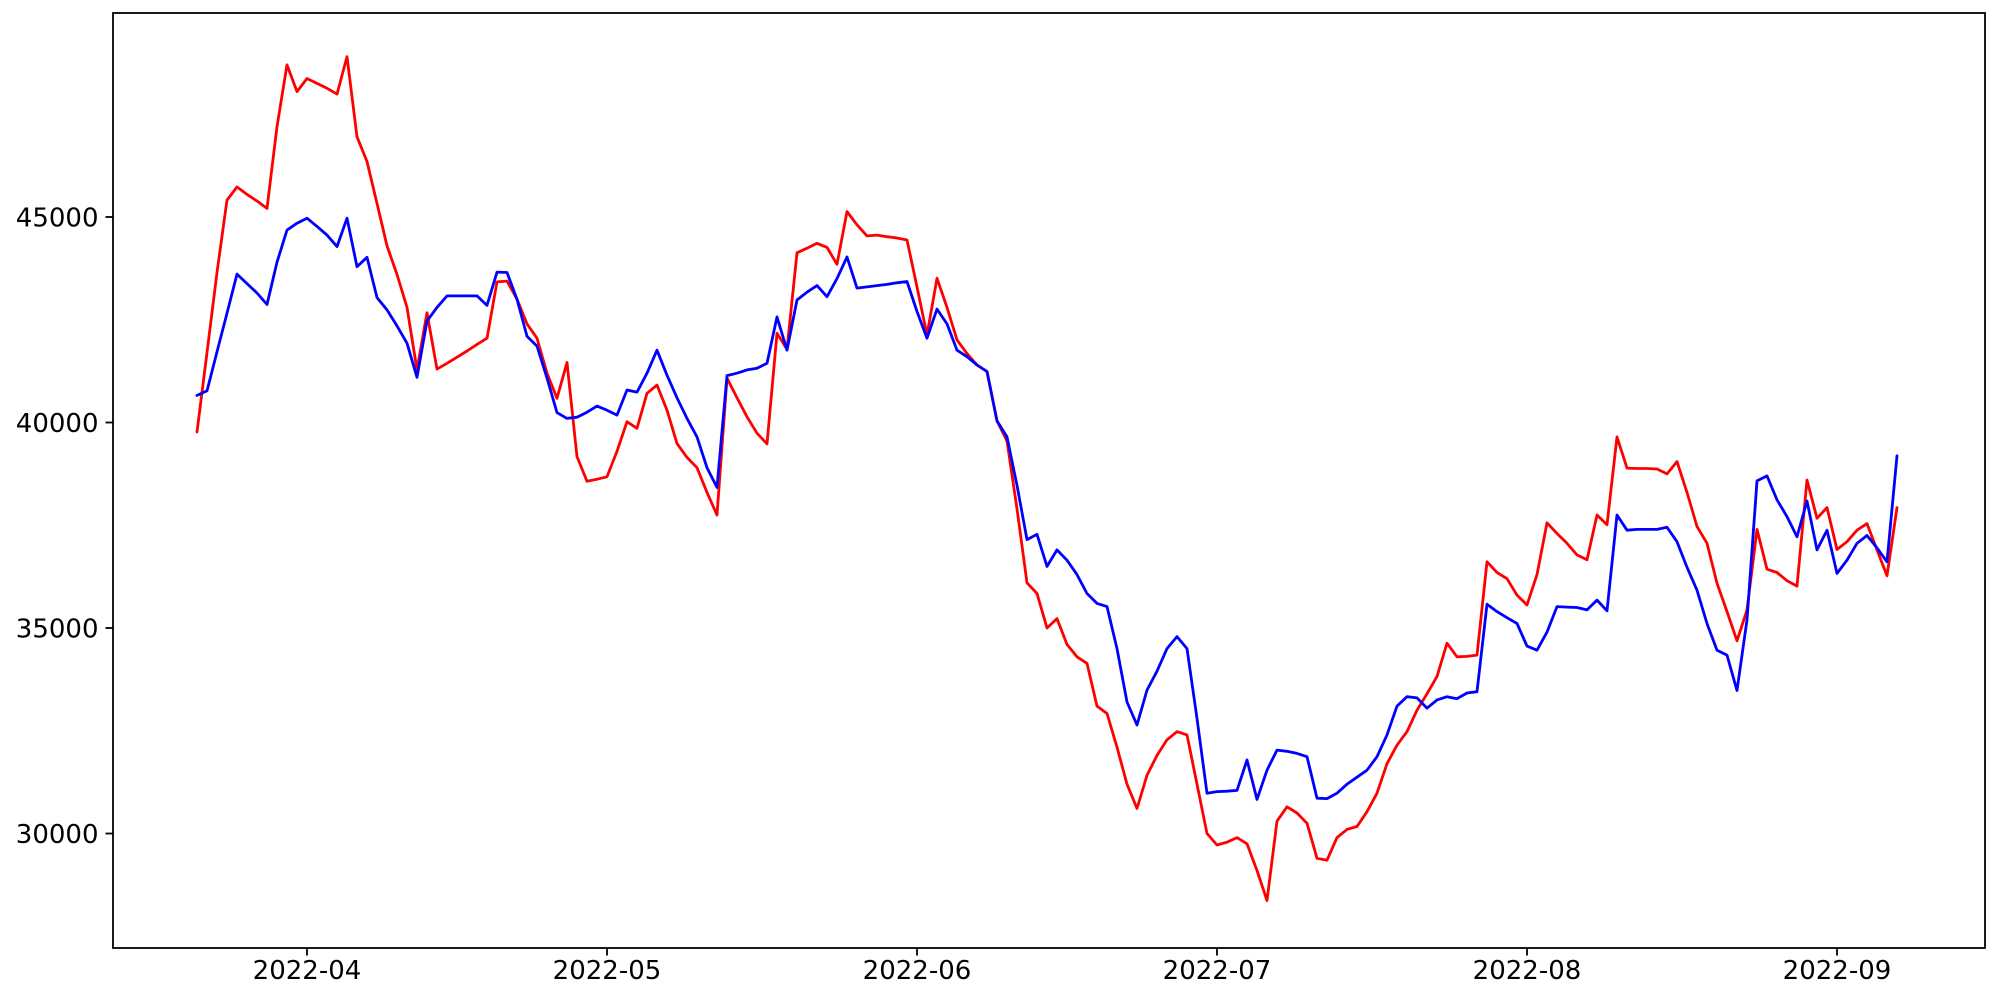 This screenshot has width=2000, height=1000. I want to click on x-tick-label: 2022-07, so click(1217, 971).